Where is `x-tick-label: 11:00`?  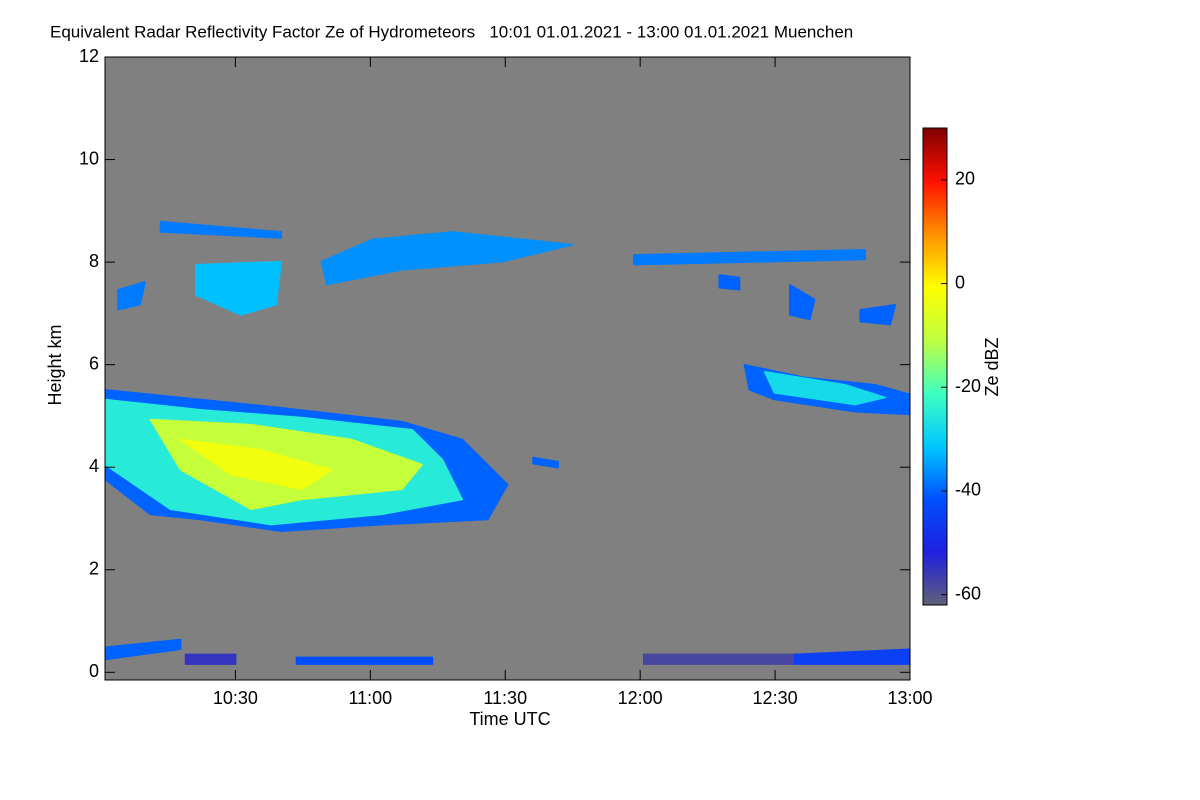 x-tick-label: 11:00 is located at coordinates (370, 698).